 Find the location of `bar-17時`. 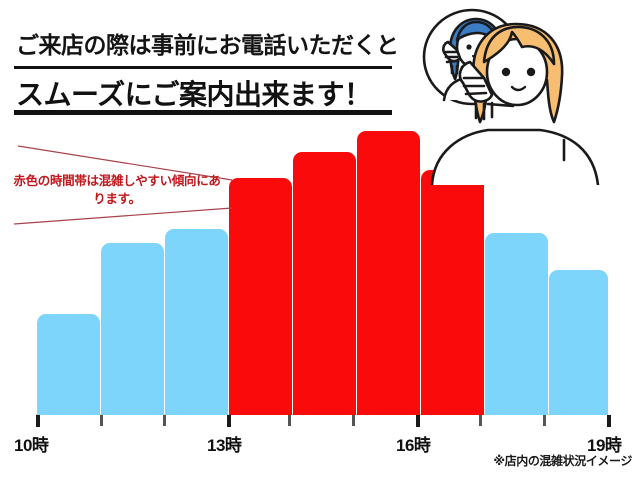

bar-17時 is located at coordinates (516, 324).